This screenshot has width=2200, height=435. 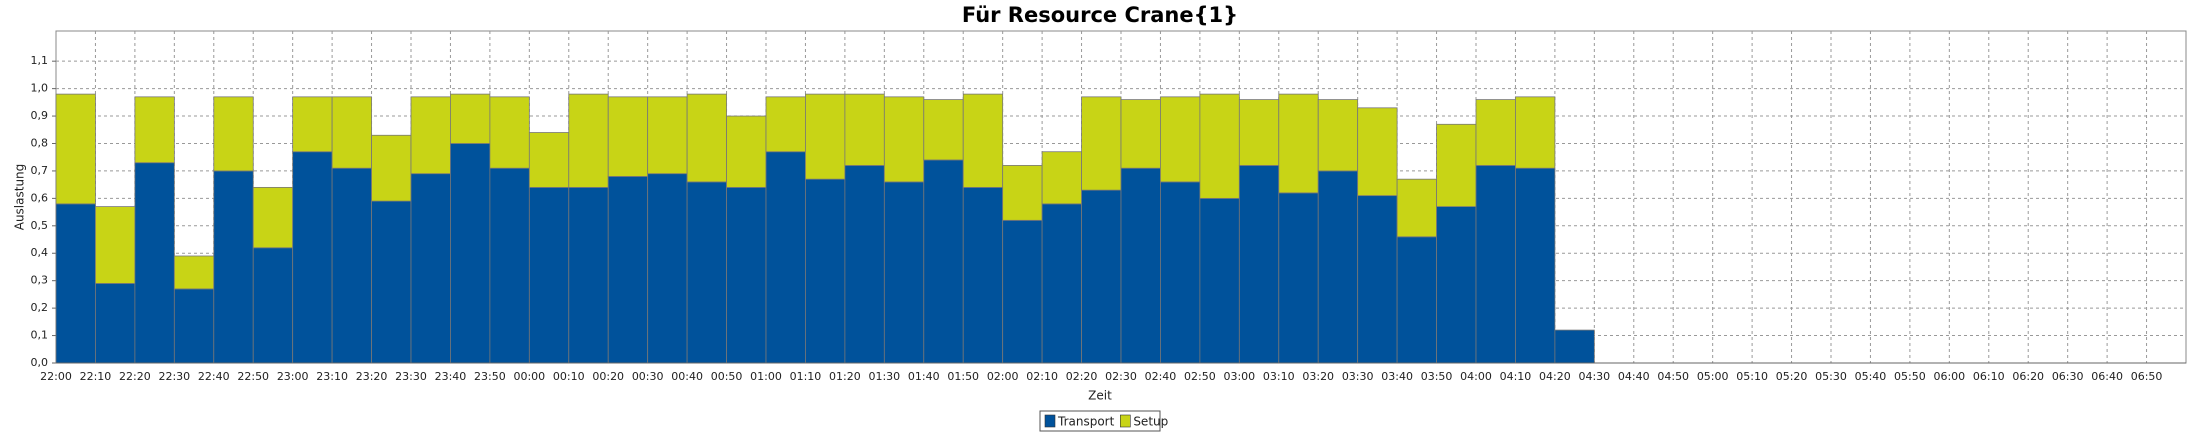 What do you see at coordinates (40, 335) in the screenshot?
I see `y-tick-label: 0,1` at bounding box center [40, 335].